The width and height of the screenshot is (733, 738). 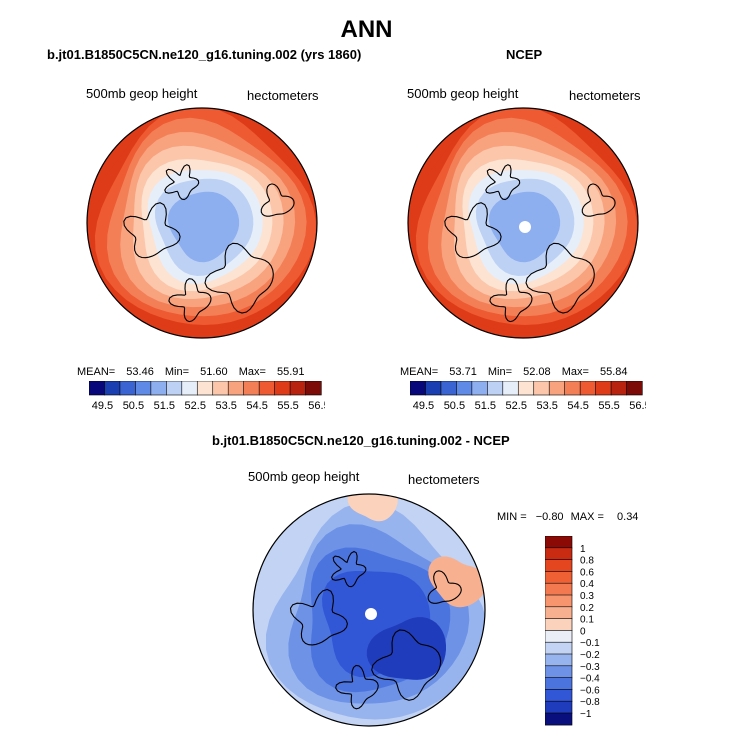 I want to click on panel-3-colorbar-tick-label: 0.2, so click(x=587, y=608).